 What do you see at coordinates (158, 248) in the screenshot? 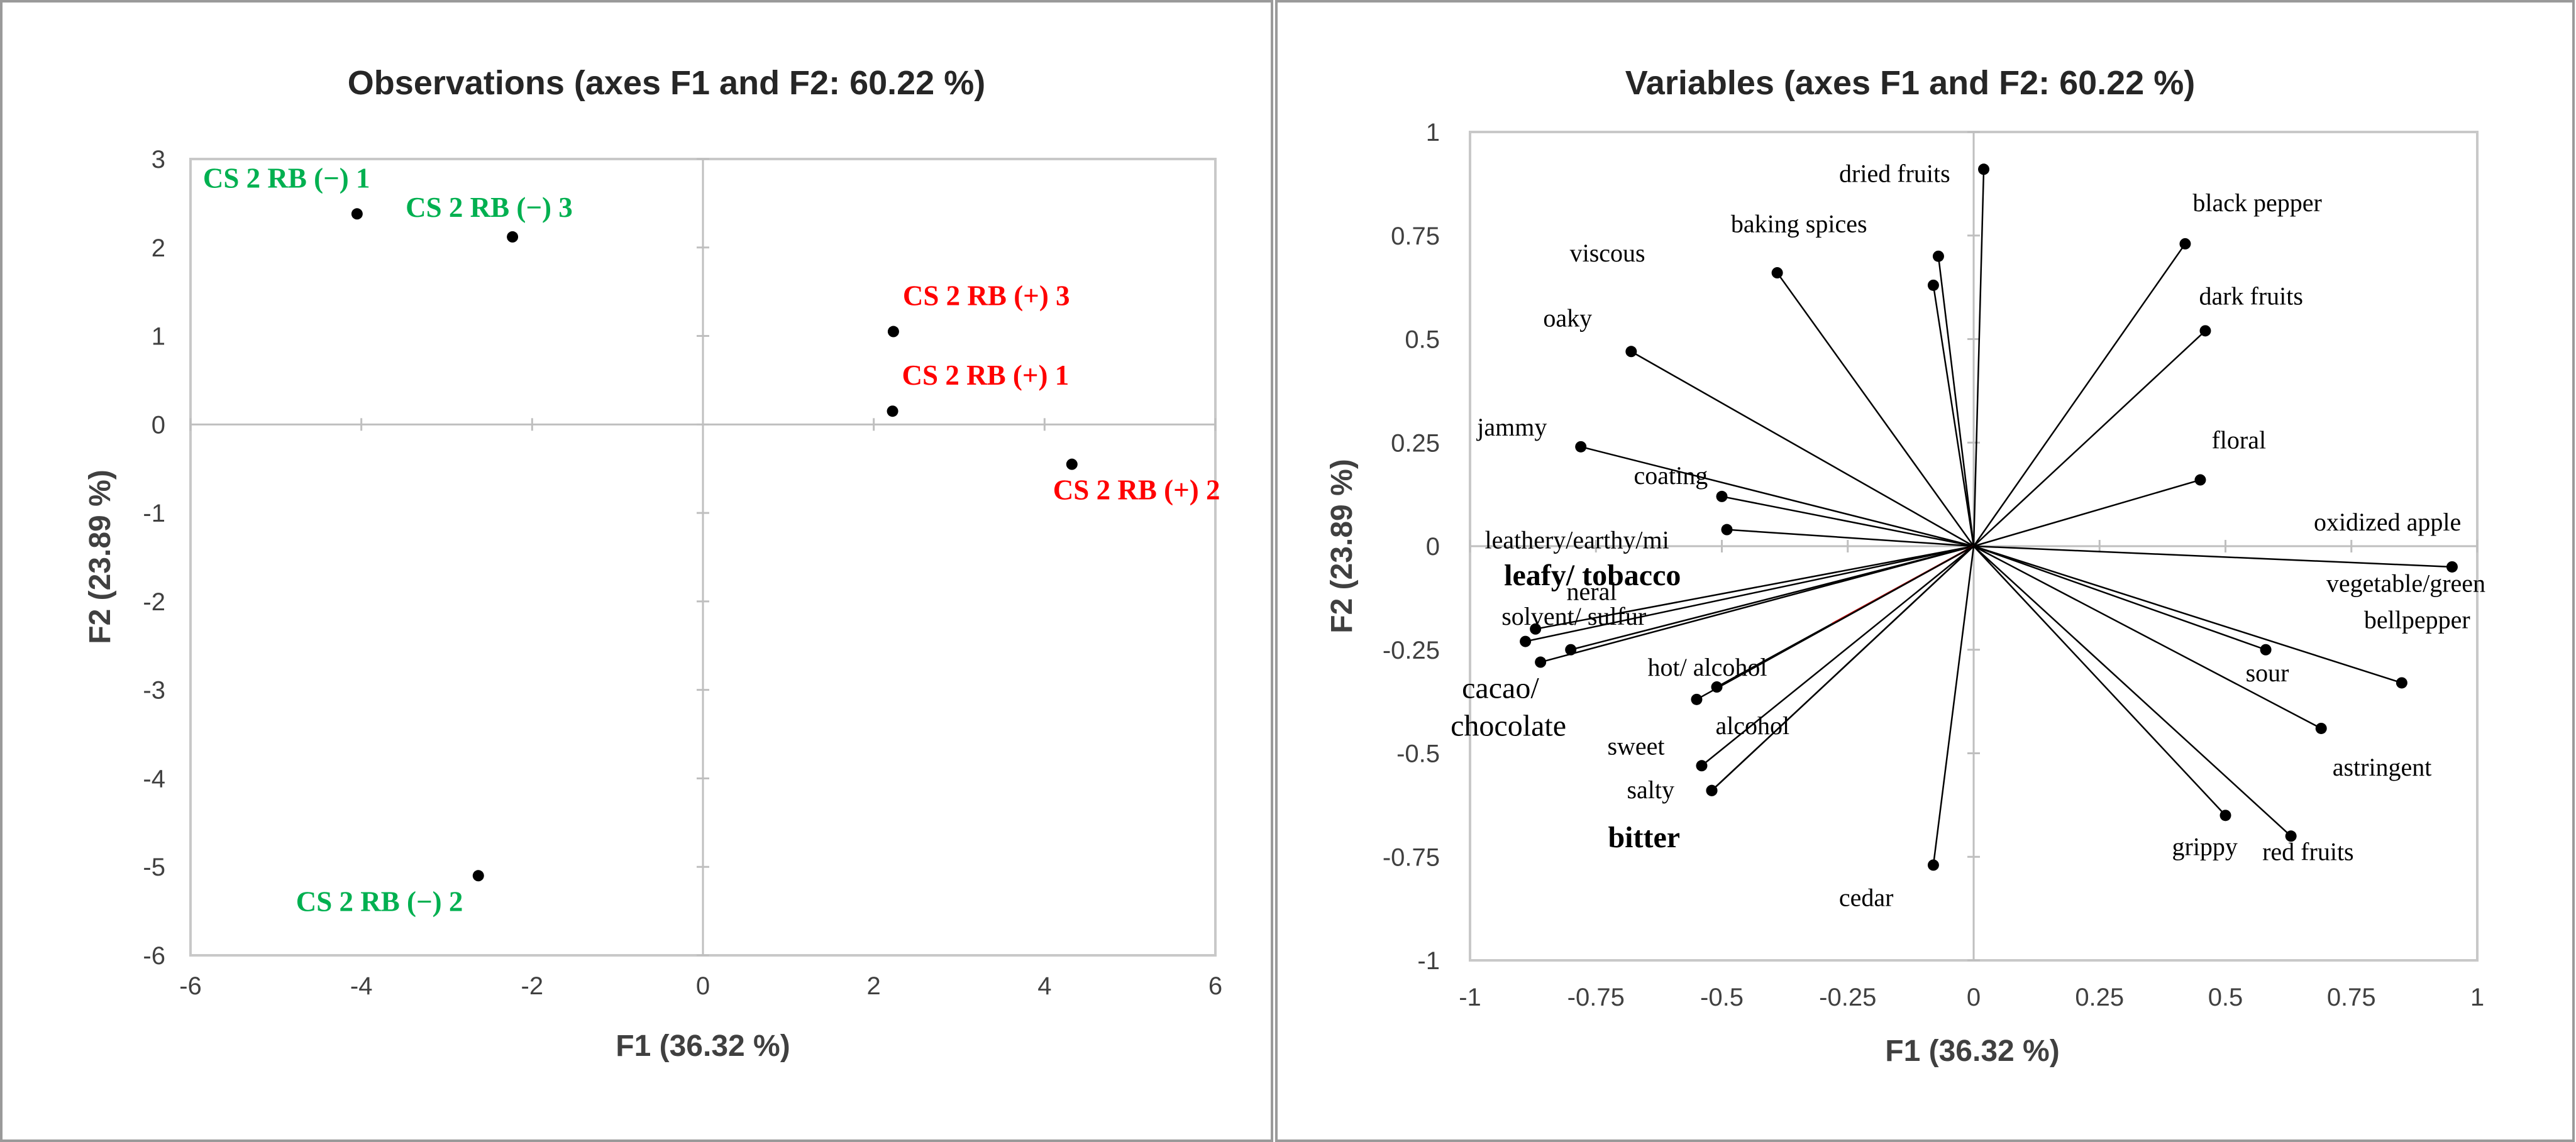
I see `observations-y-tick-label: 2` at bounding box center [158, 248].